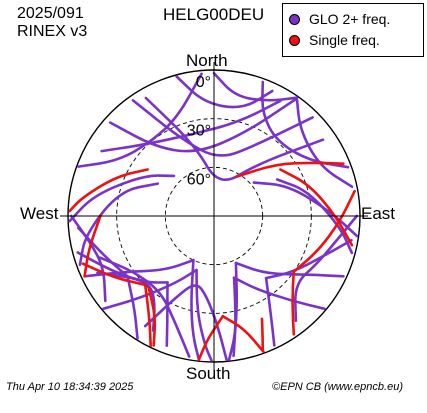 The height and width of the screenshot is (413, 427). Describe the element at coordinates (203, 82) in the screenshot. I see `ring-label-0: 0°` at that location.